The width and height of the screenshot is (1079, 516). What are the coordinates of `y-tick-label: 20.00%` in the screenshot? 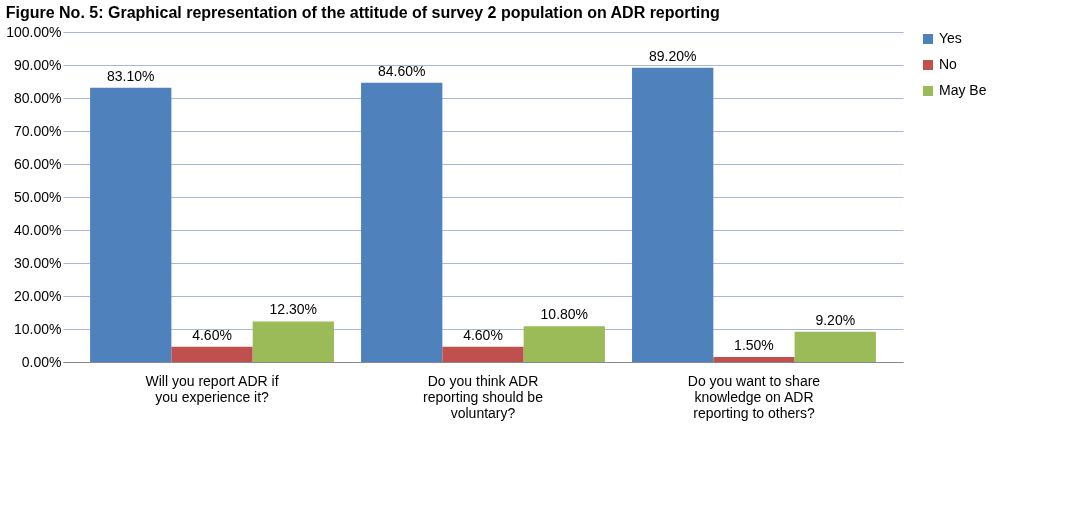 It's located at (38, 295).